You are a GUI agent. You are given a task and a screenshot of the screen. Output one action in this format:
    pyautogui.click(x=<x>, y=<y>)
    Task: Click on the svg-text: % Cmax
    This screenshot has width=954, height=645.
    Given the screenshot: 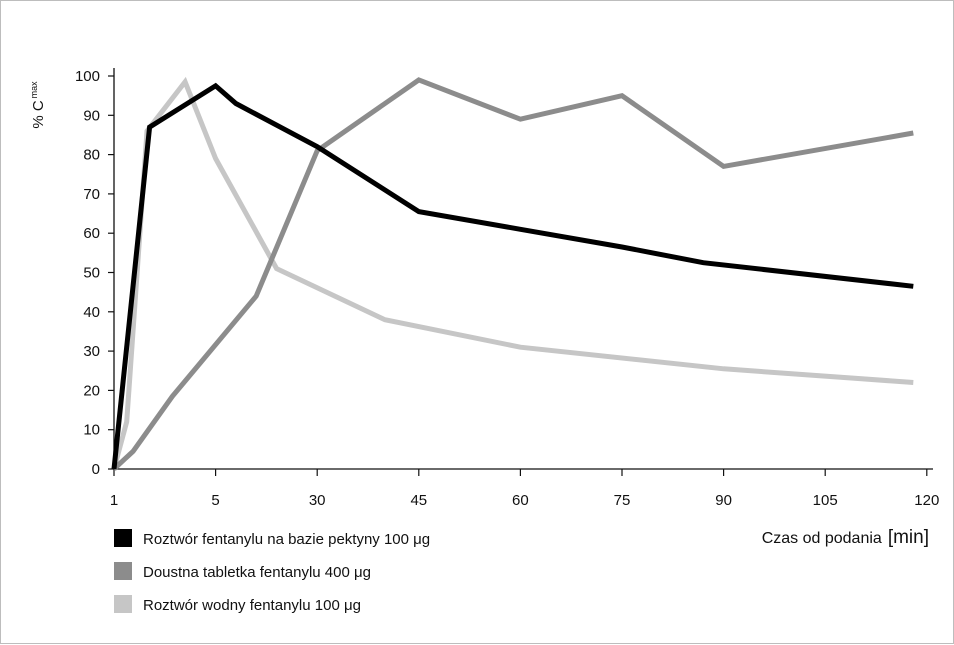 What is the action you would take?
    pyautogui.click(x=38, y=105)
    